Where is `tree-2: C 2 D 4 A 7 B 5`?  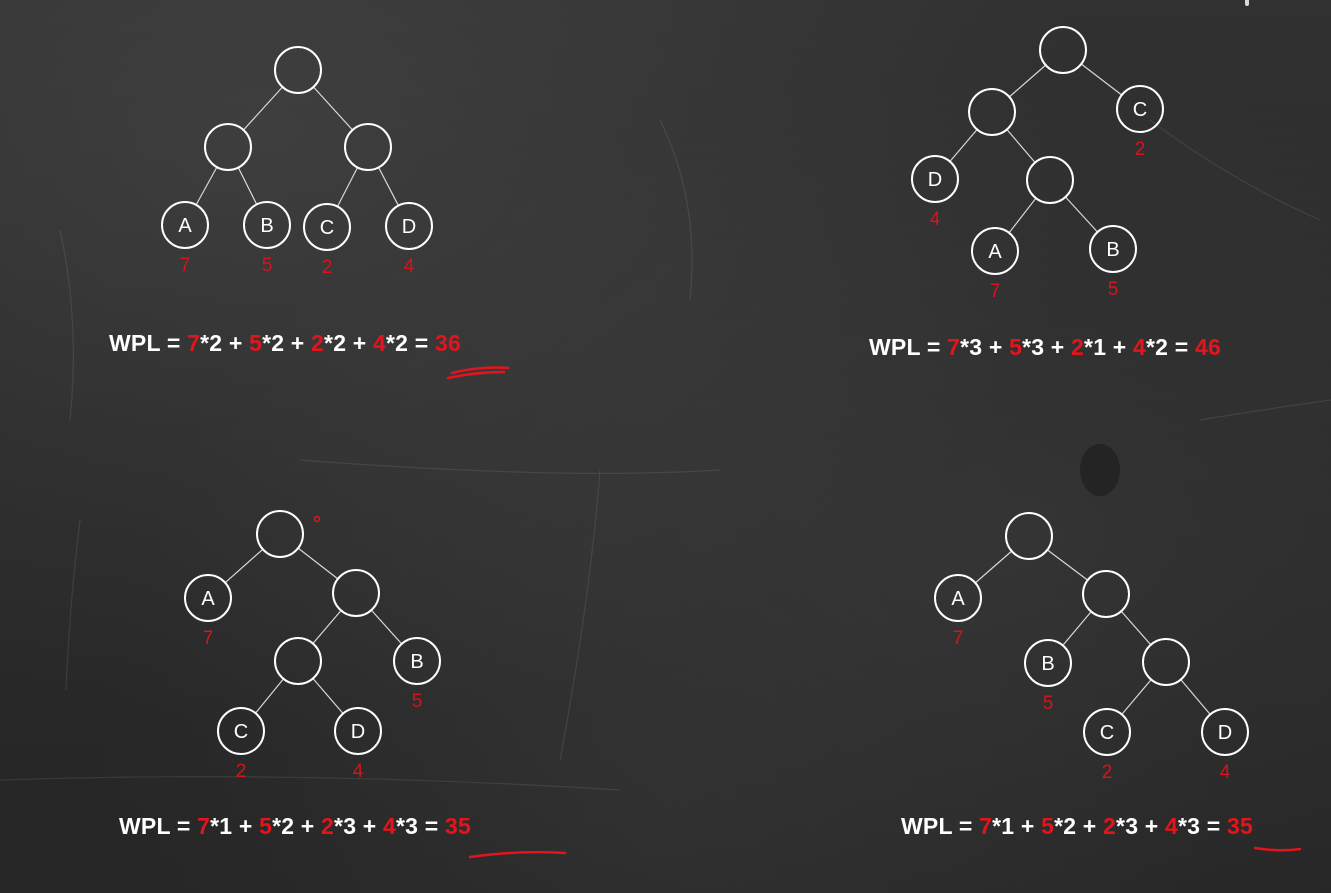 tree-2: C 2 D 4 A 7 B 5 is located at coordinates (1037, 164).